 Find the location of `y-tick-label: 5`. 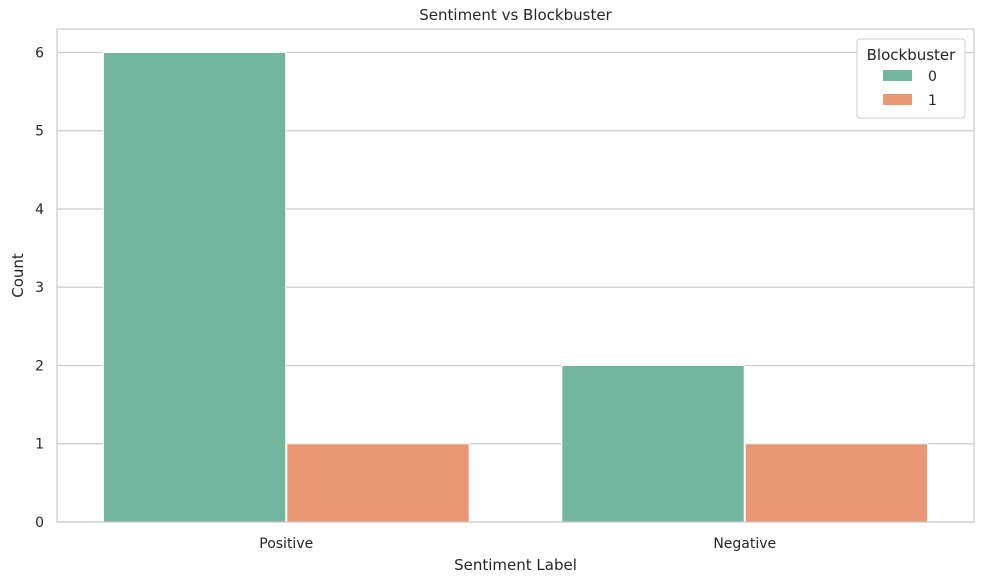

y-tick-label: 5 is located at coordinates (39, 132).